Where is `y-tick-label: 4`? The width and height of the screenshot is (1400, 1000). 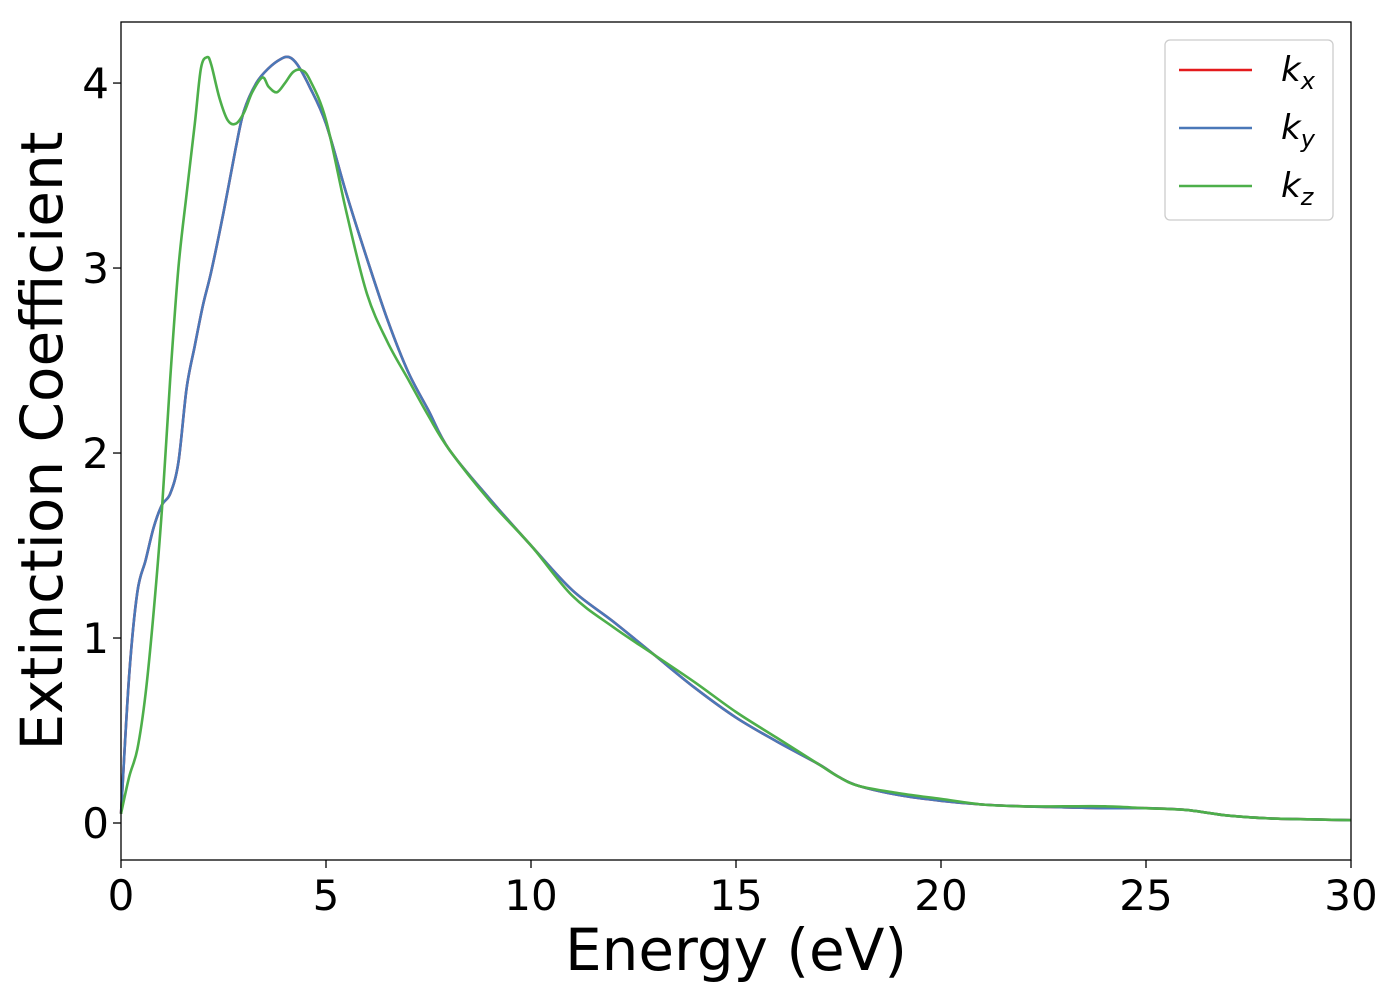 y-tick-label: 4 is located at coordinates (95, 83).